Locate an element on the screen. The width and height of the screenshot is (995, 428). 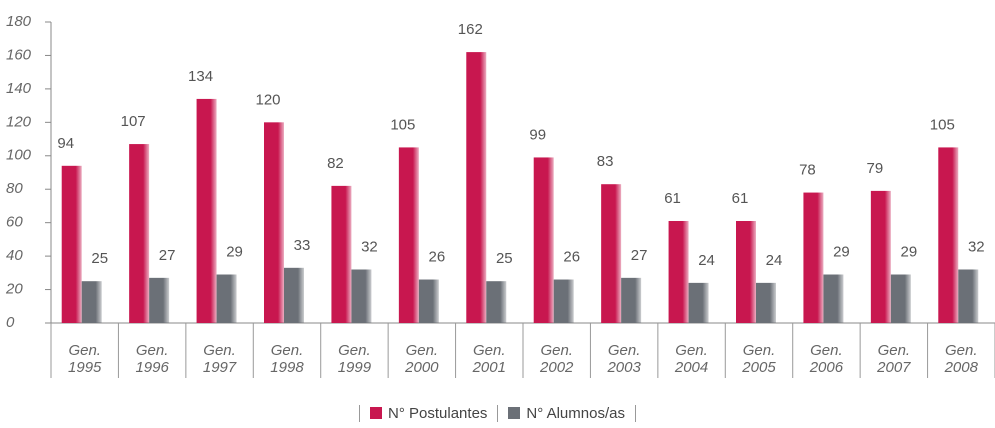
legend: N° Postulantes N° Alumnos/as is located at coordinates (497, 413).